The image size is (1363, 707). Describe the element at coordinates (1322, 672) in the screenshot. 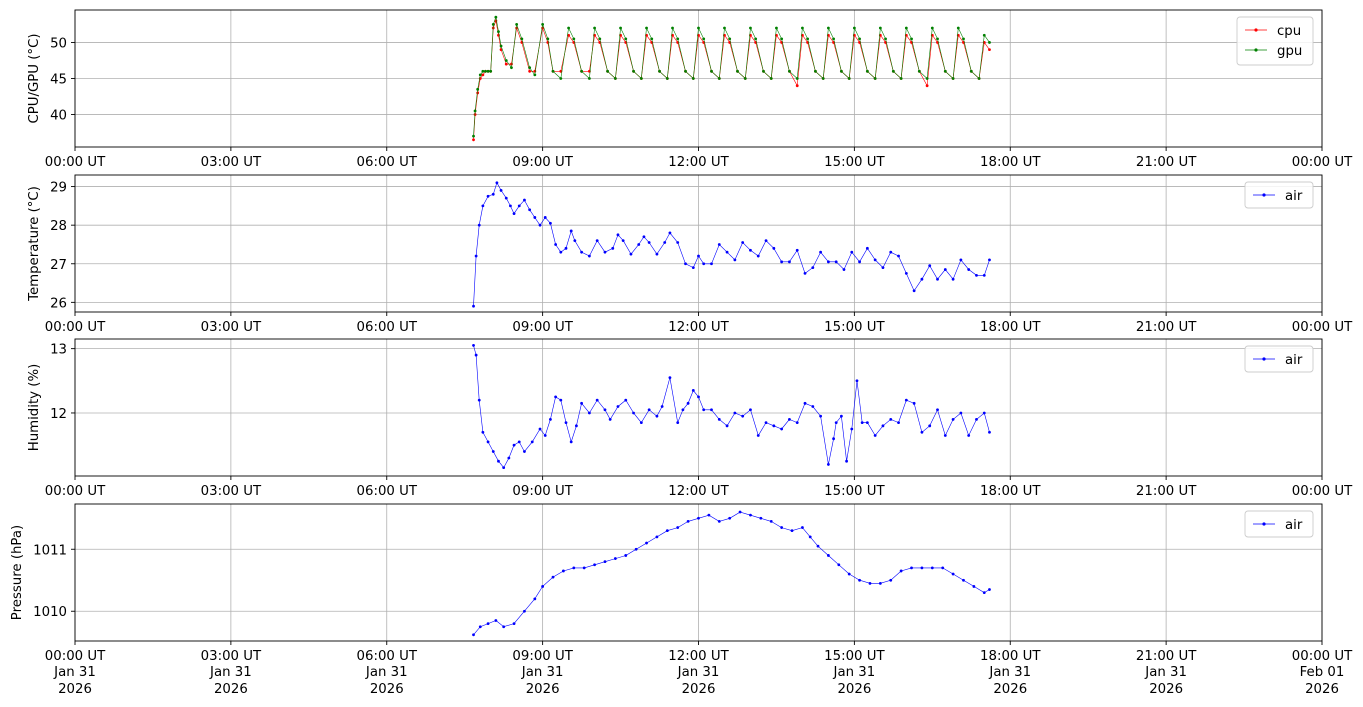

I see `x-date-label: Feb 01` at that location.